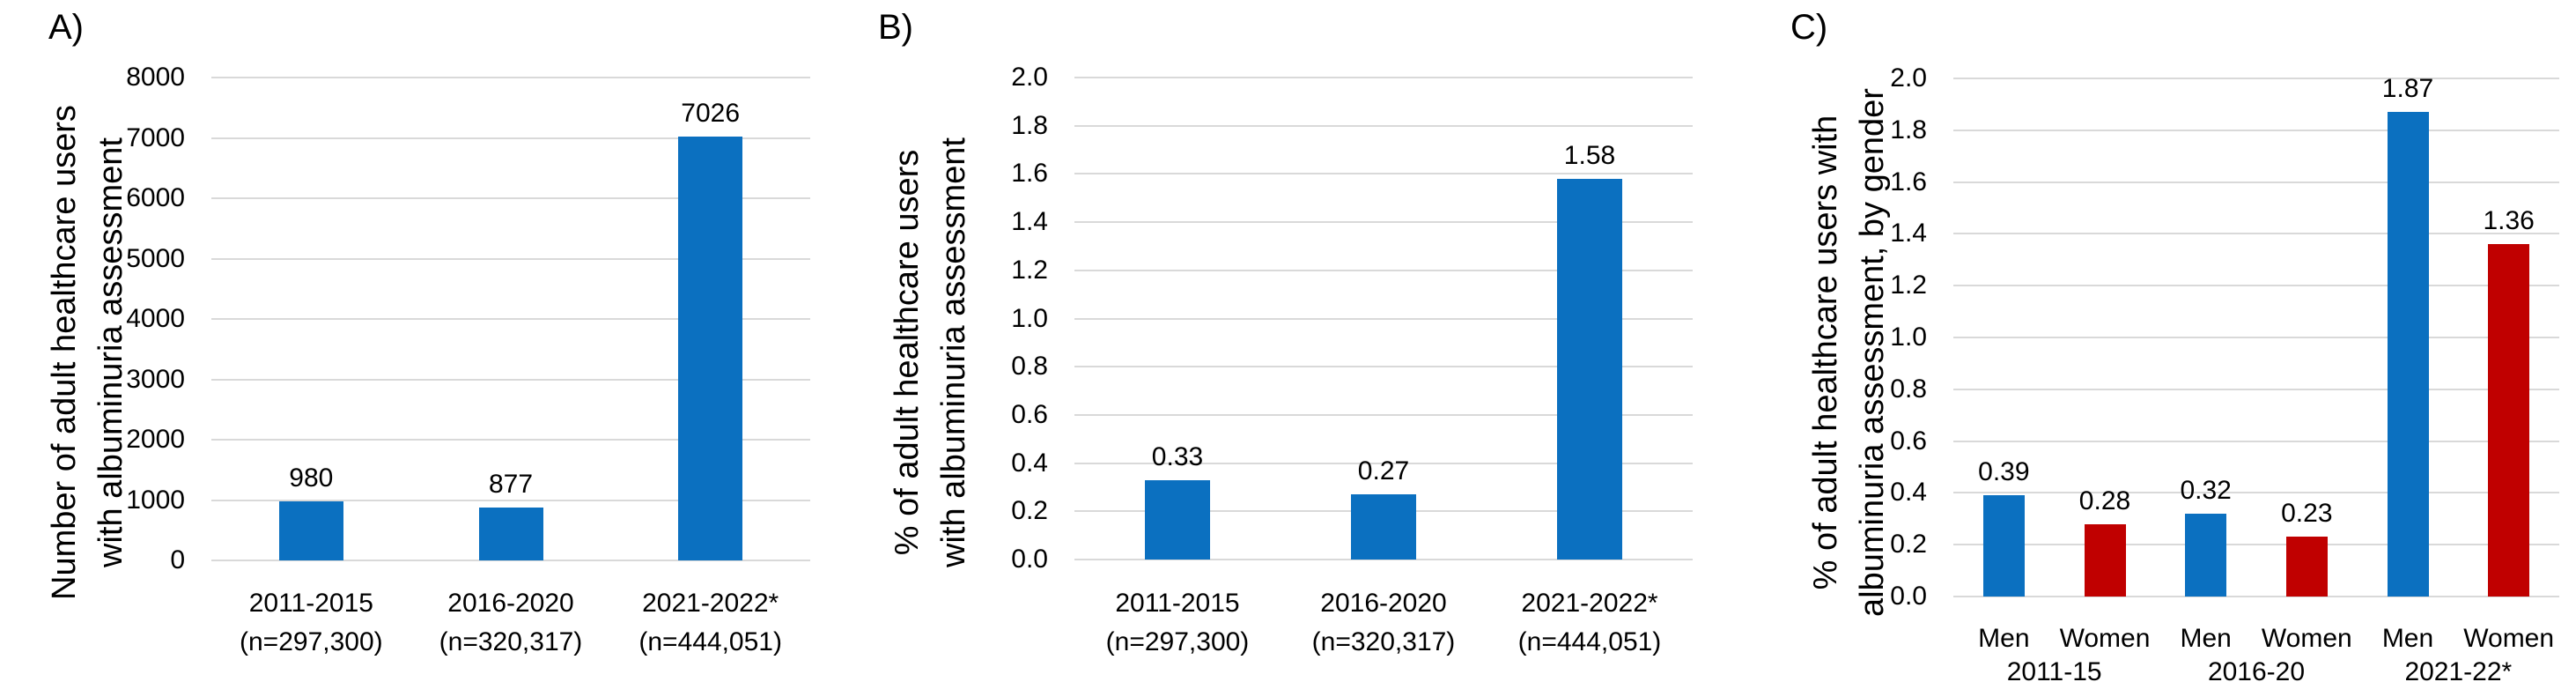 This screenshot has width=2576, height=682. I want to click on y-tick-label: 2000, so click(155, 440).